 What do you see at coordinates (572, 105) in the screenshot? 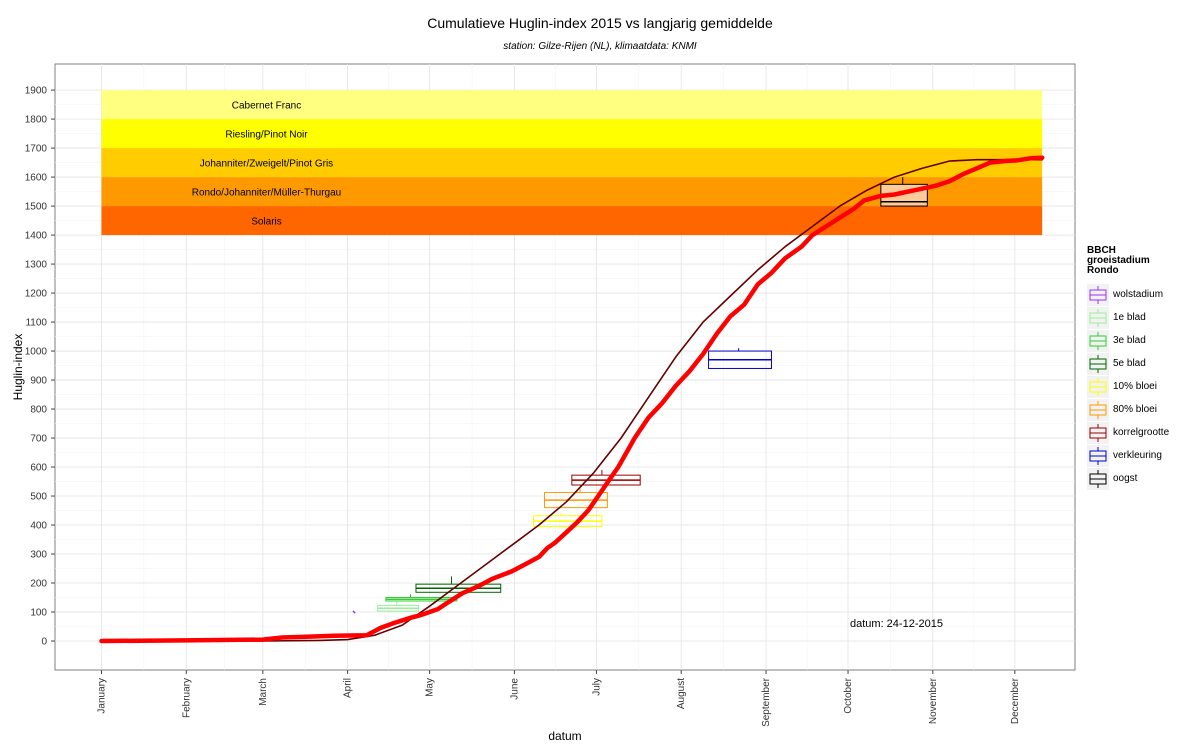
I see `band-Cabernet Franc` at bounding box center [572, 105].